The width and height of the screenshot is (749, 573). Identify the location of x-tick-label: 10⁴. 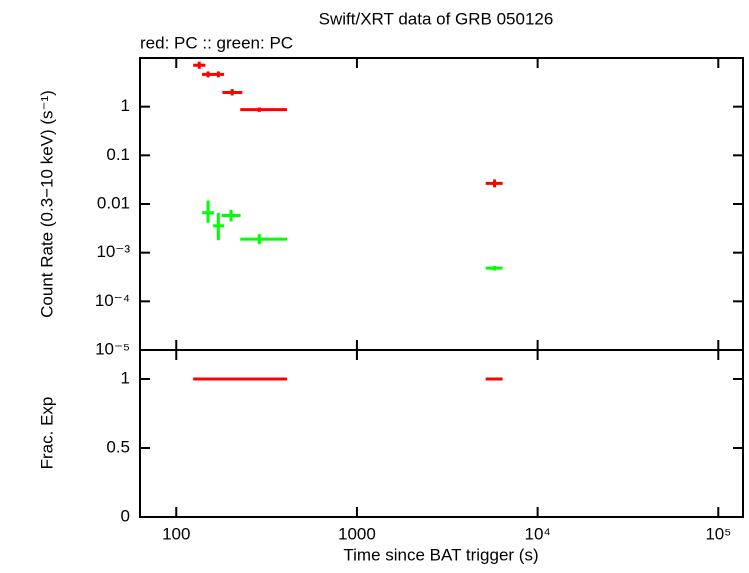
(538, 533).